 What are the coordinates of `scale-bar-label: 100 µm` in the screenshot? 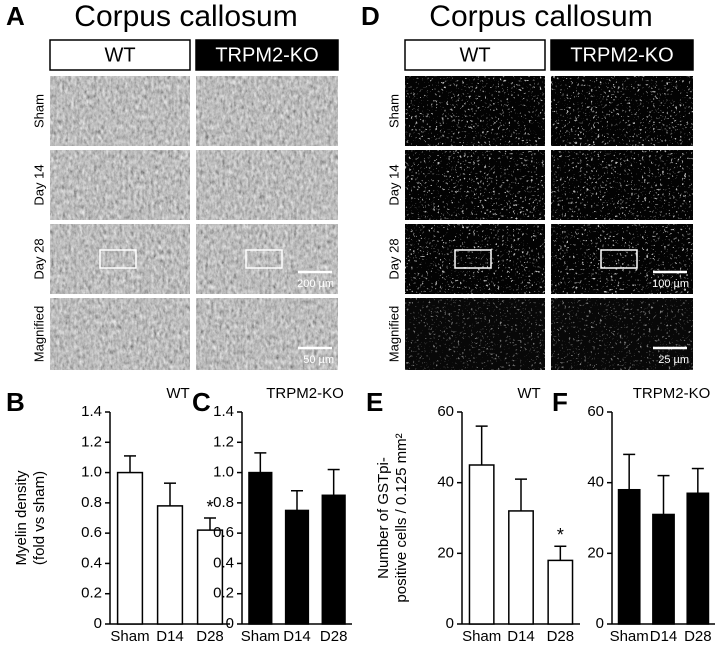 It's located at (670, 284).